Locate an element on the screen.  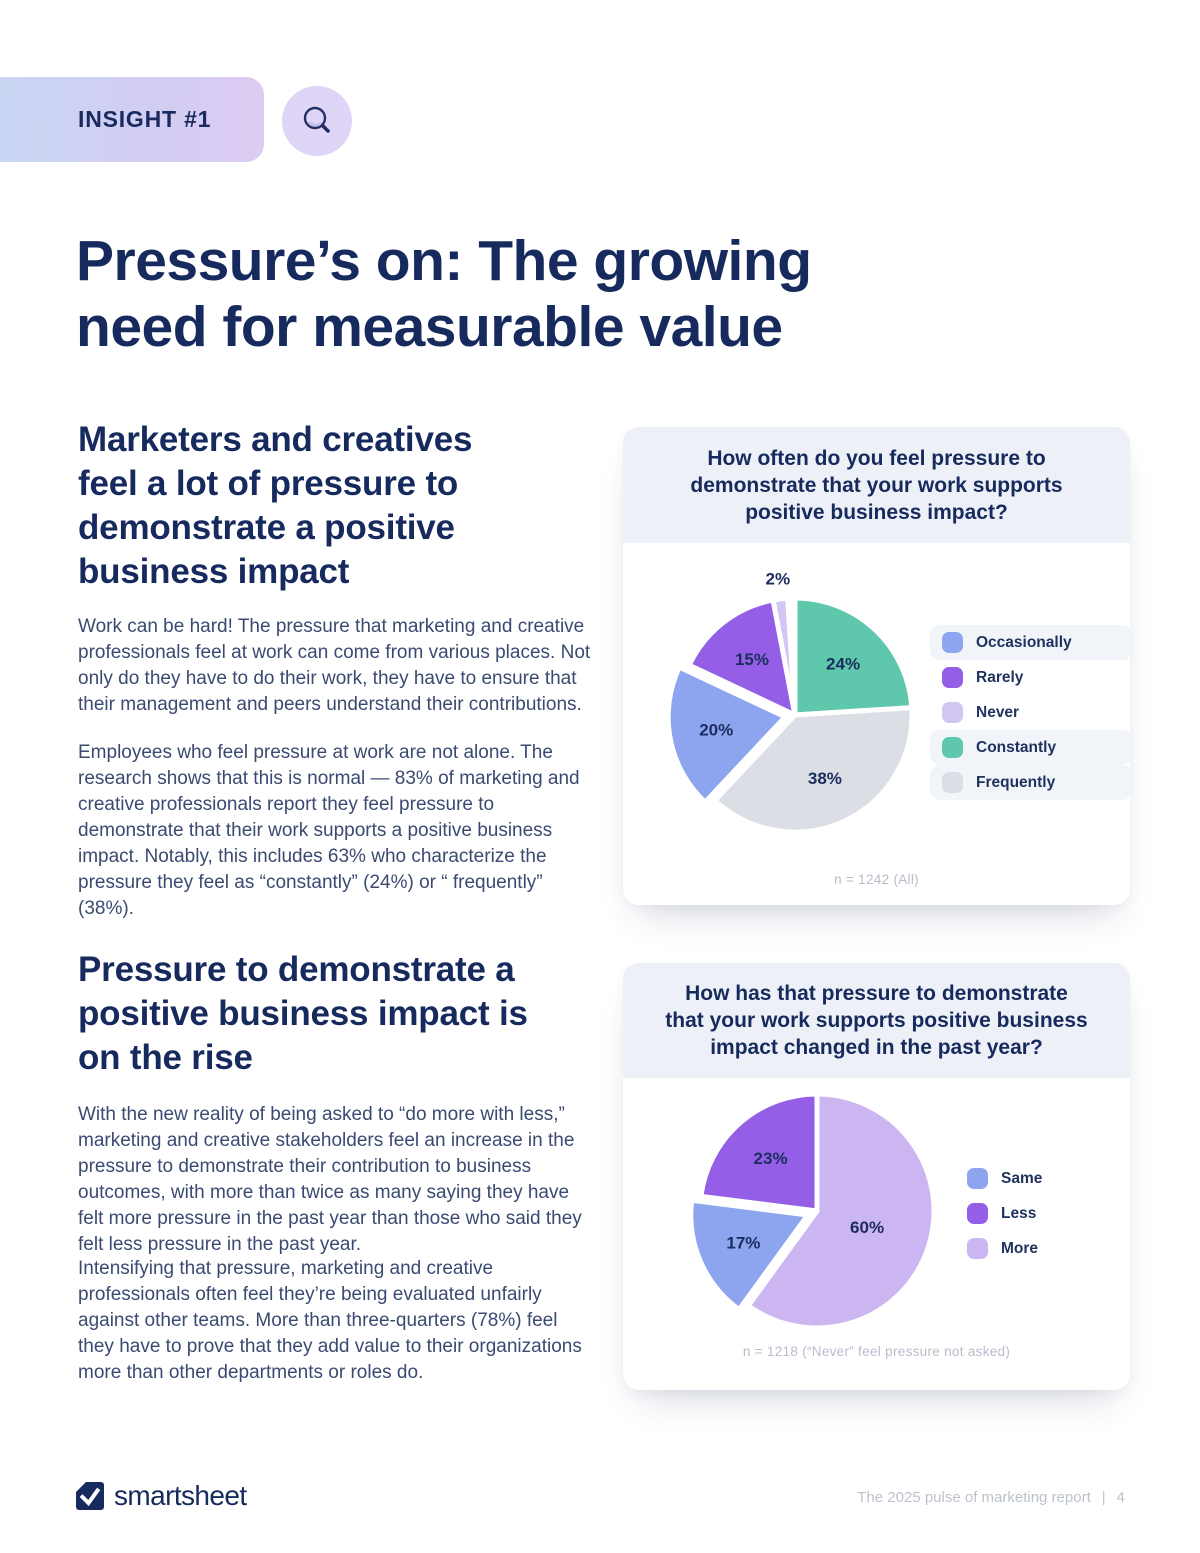
pie-slice-more is located at coordinates (841, 1211).